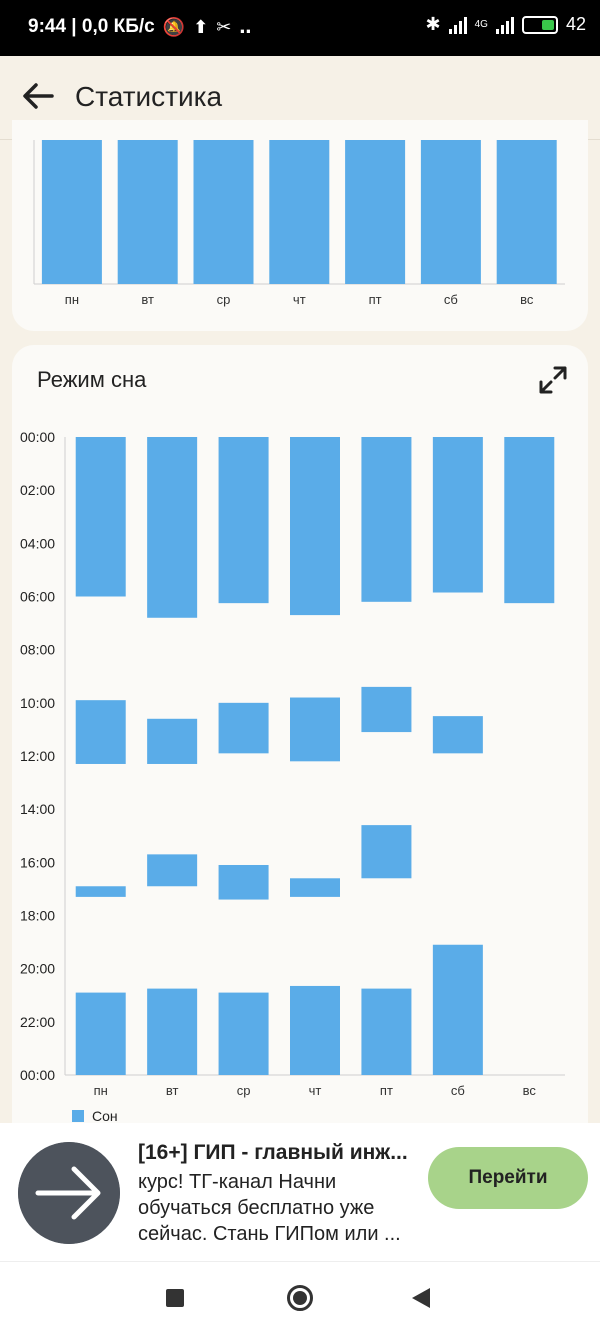 The height and width of the screenshot is (1332, 600). What do you see at coordinates (245, 26) in the screenshot?
I see `more-dots-icon: ‥` at bounding box center [245, 26].